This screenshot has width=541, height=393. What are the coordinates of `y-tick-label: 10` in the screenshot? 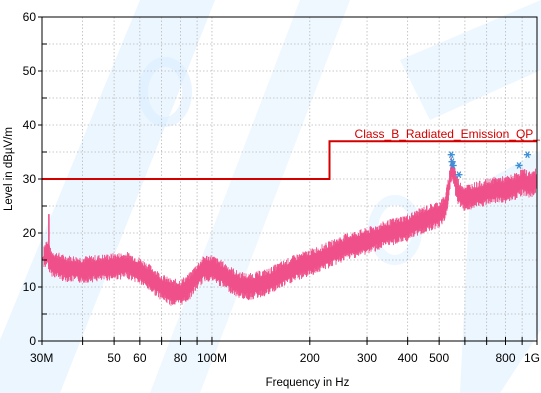 It's located at (30, 287).